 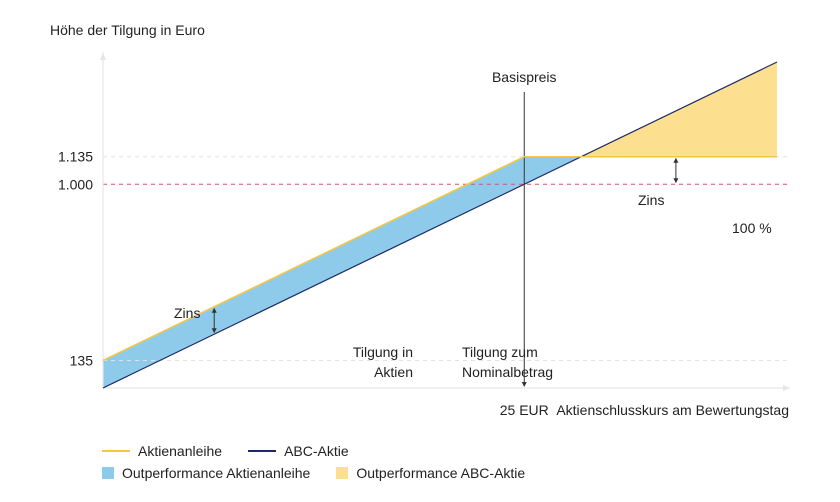 What do you see at coordinates (786, 388) in the screenshot?
I see `x-axis-arrow` at bounding box center [786, 388].